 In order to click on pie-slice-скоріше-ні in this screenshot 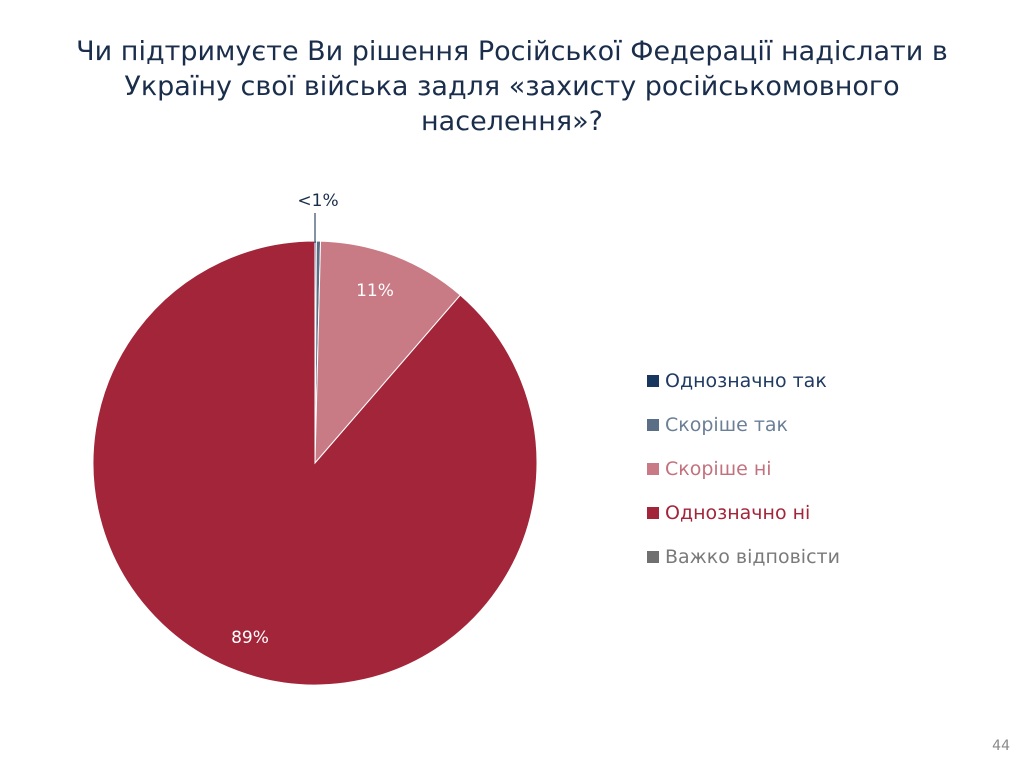, I will do `click(387, 352)`.